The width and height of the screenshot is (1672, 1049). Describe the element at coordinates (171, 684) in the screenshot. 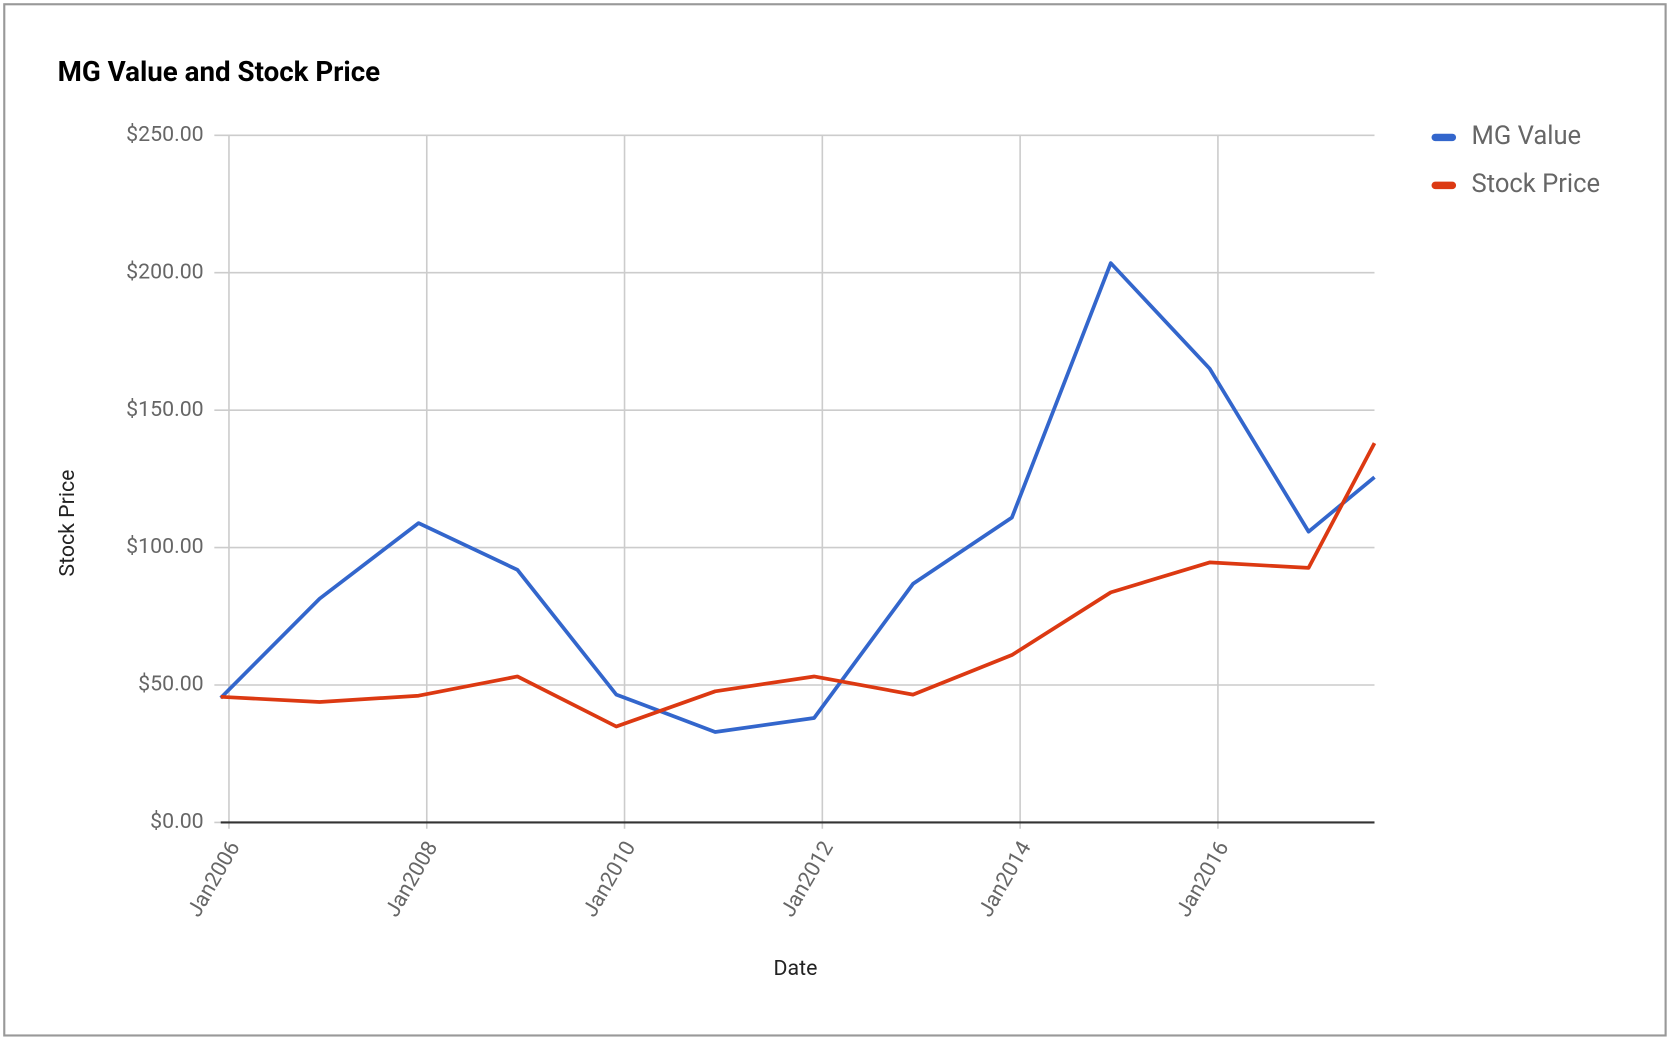

I see `y-tick-label: $50.00` at that location.